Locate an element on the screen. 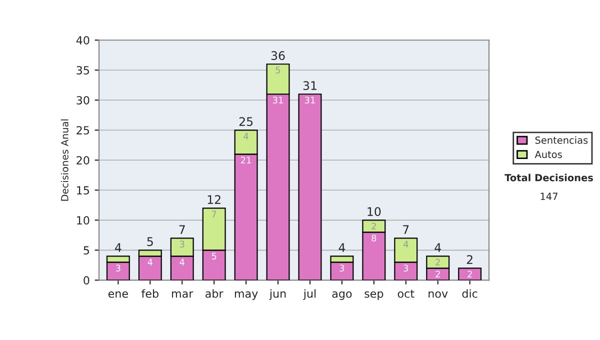 This screenshot has width=600, height=340. y-tick-label: 0 is located at coordinates (87, 280).